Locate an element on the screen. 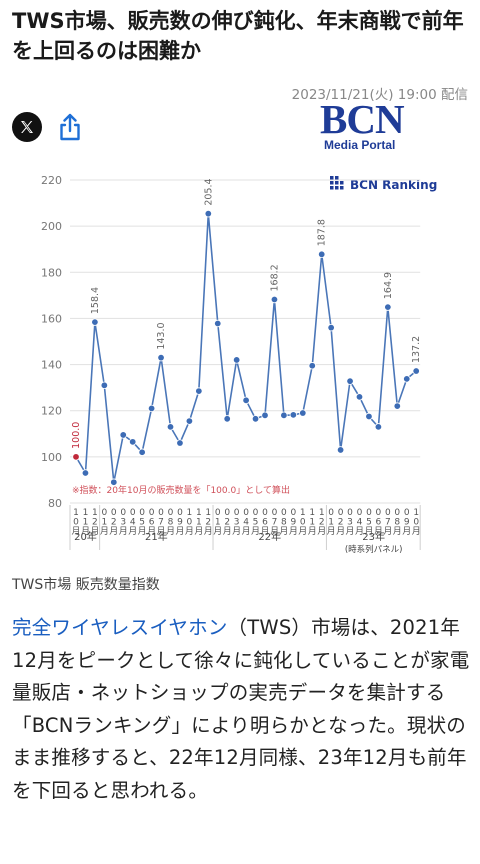 This screenshot has width=480, height=864. data-label: 100.0 is located at coordinates (76, 435).